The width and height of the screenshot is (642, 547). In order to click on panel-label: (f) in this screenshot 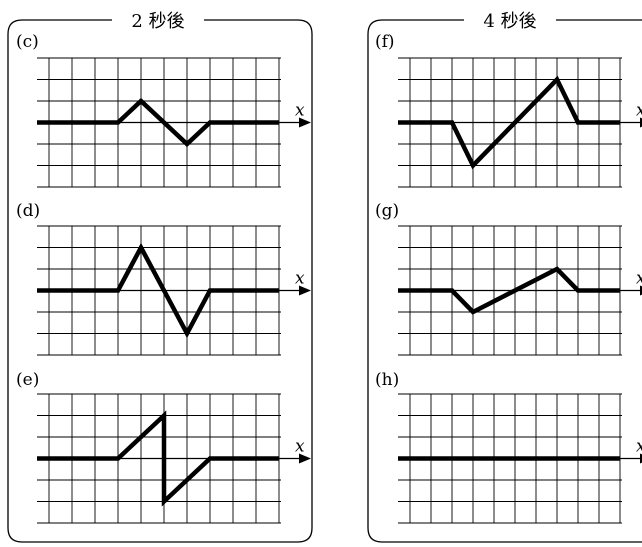, I will do `click(385, 42)`.